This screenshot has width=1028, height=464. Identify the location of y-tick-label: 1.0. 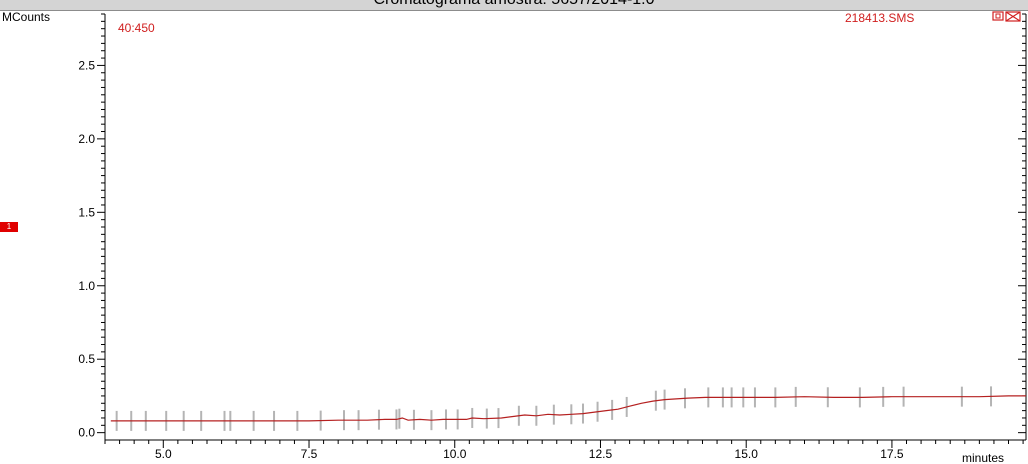
(86, 286).